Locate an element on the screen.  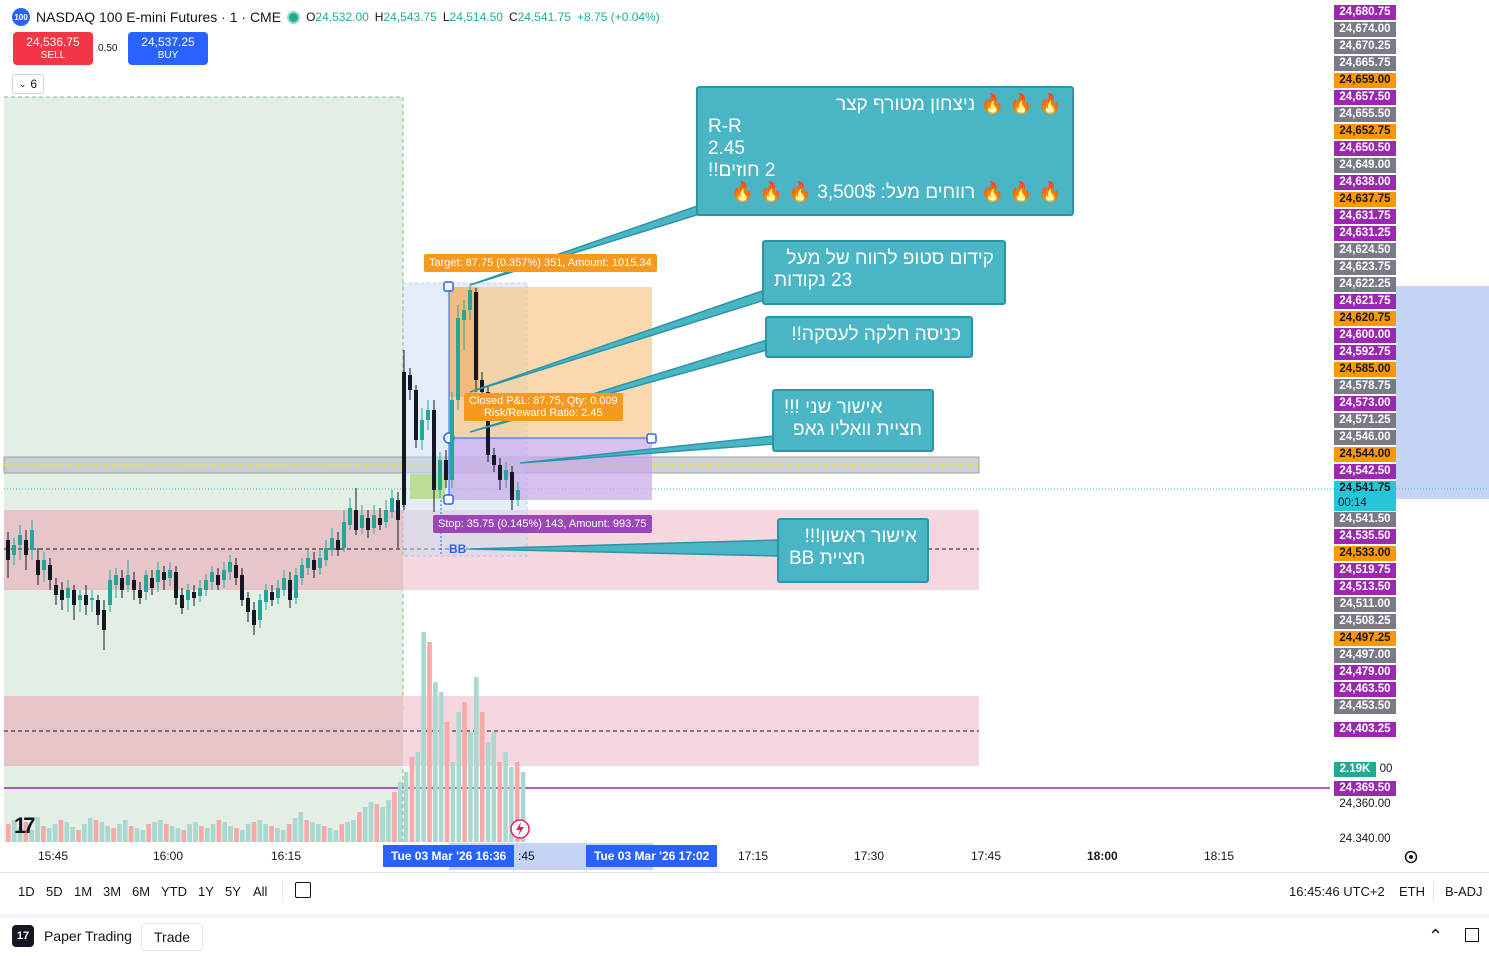
range-5d: 5D is located at coordinates (54, 891).